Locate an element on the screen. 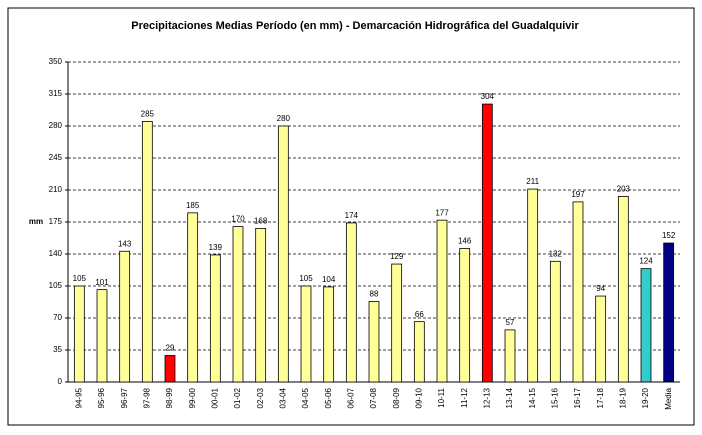 This screenshot has height=435, width=702. x-tick-label: 98-99 is located at coordinates (169, 397).